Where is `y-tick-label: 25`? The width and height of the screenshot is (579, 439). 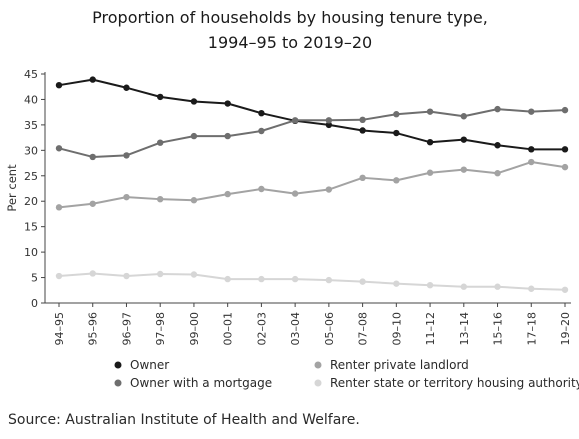 y-tick-label: 25 is located at coordinates (31, 176).